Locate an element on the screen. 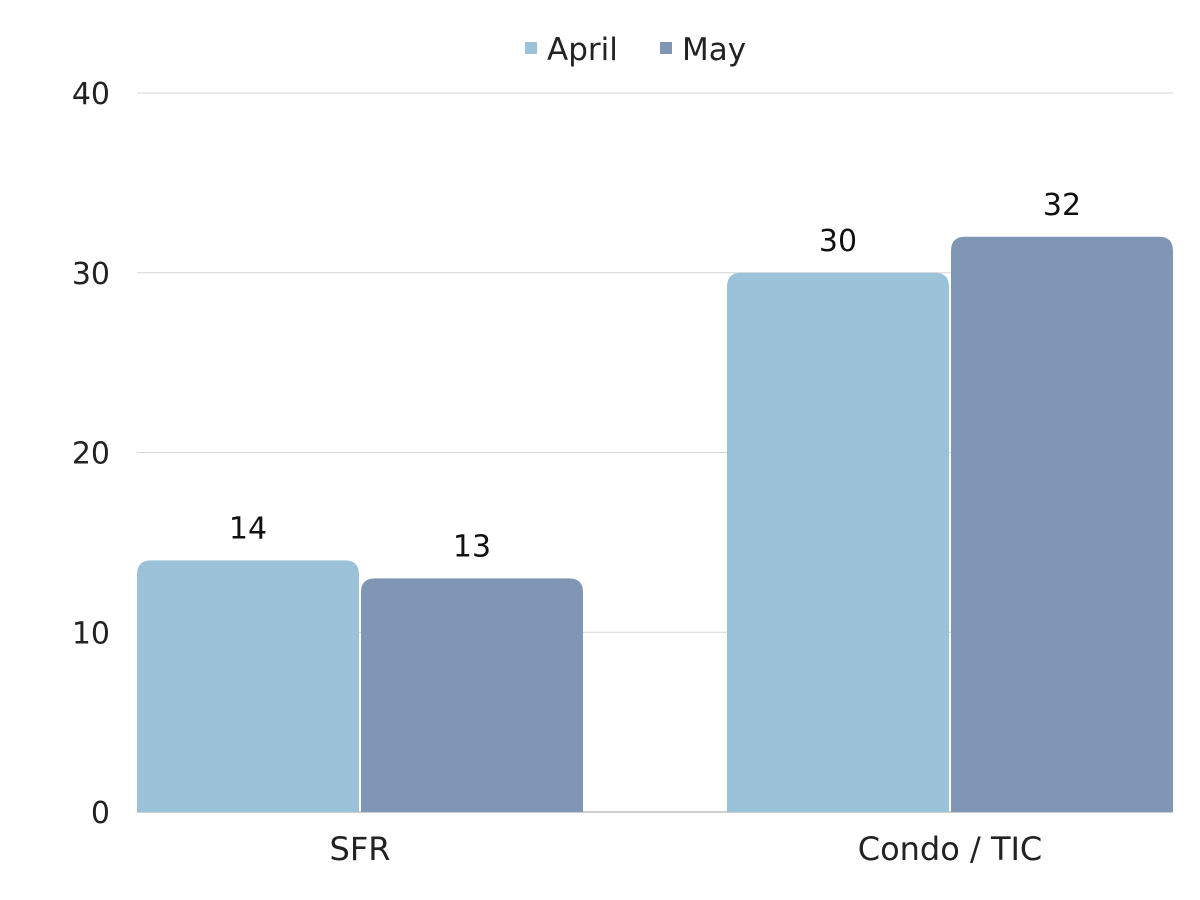 This screenshot has width=1200, height=900. y-tick-label: 0 is located at coordinates (100, 813).